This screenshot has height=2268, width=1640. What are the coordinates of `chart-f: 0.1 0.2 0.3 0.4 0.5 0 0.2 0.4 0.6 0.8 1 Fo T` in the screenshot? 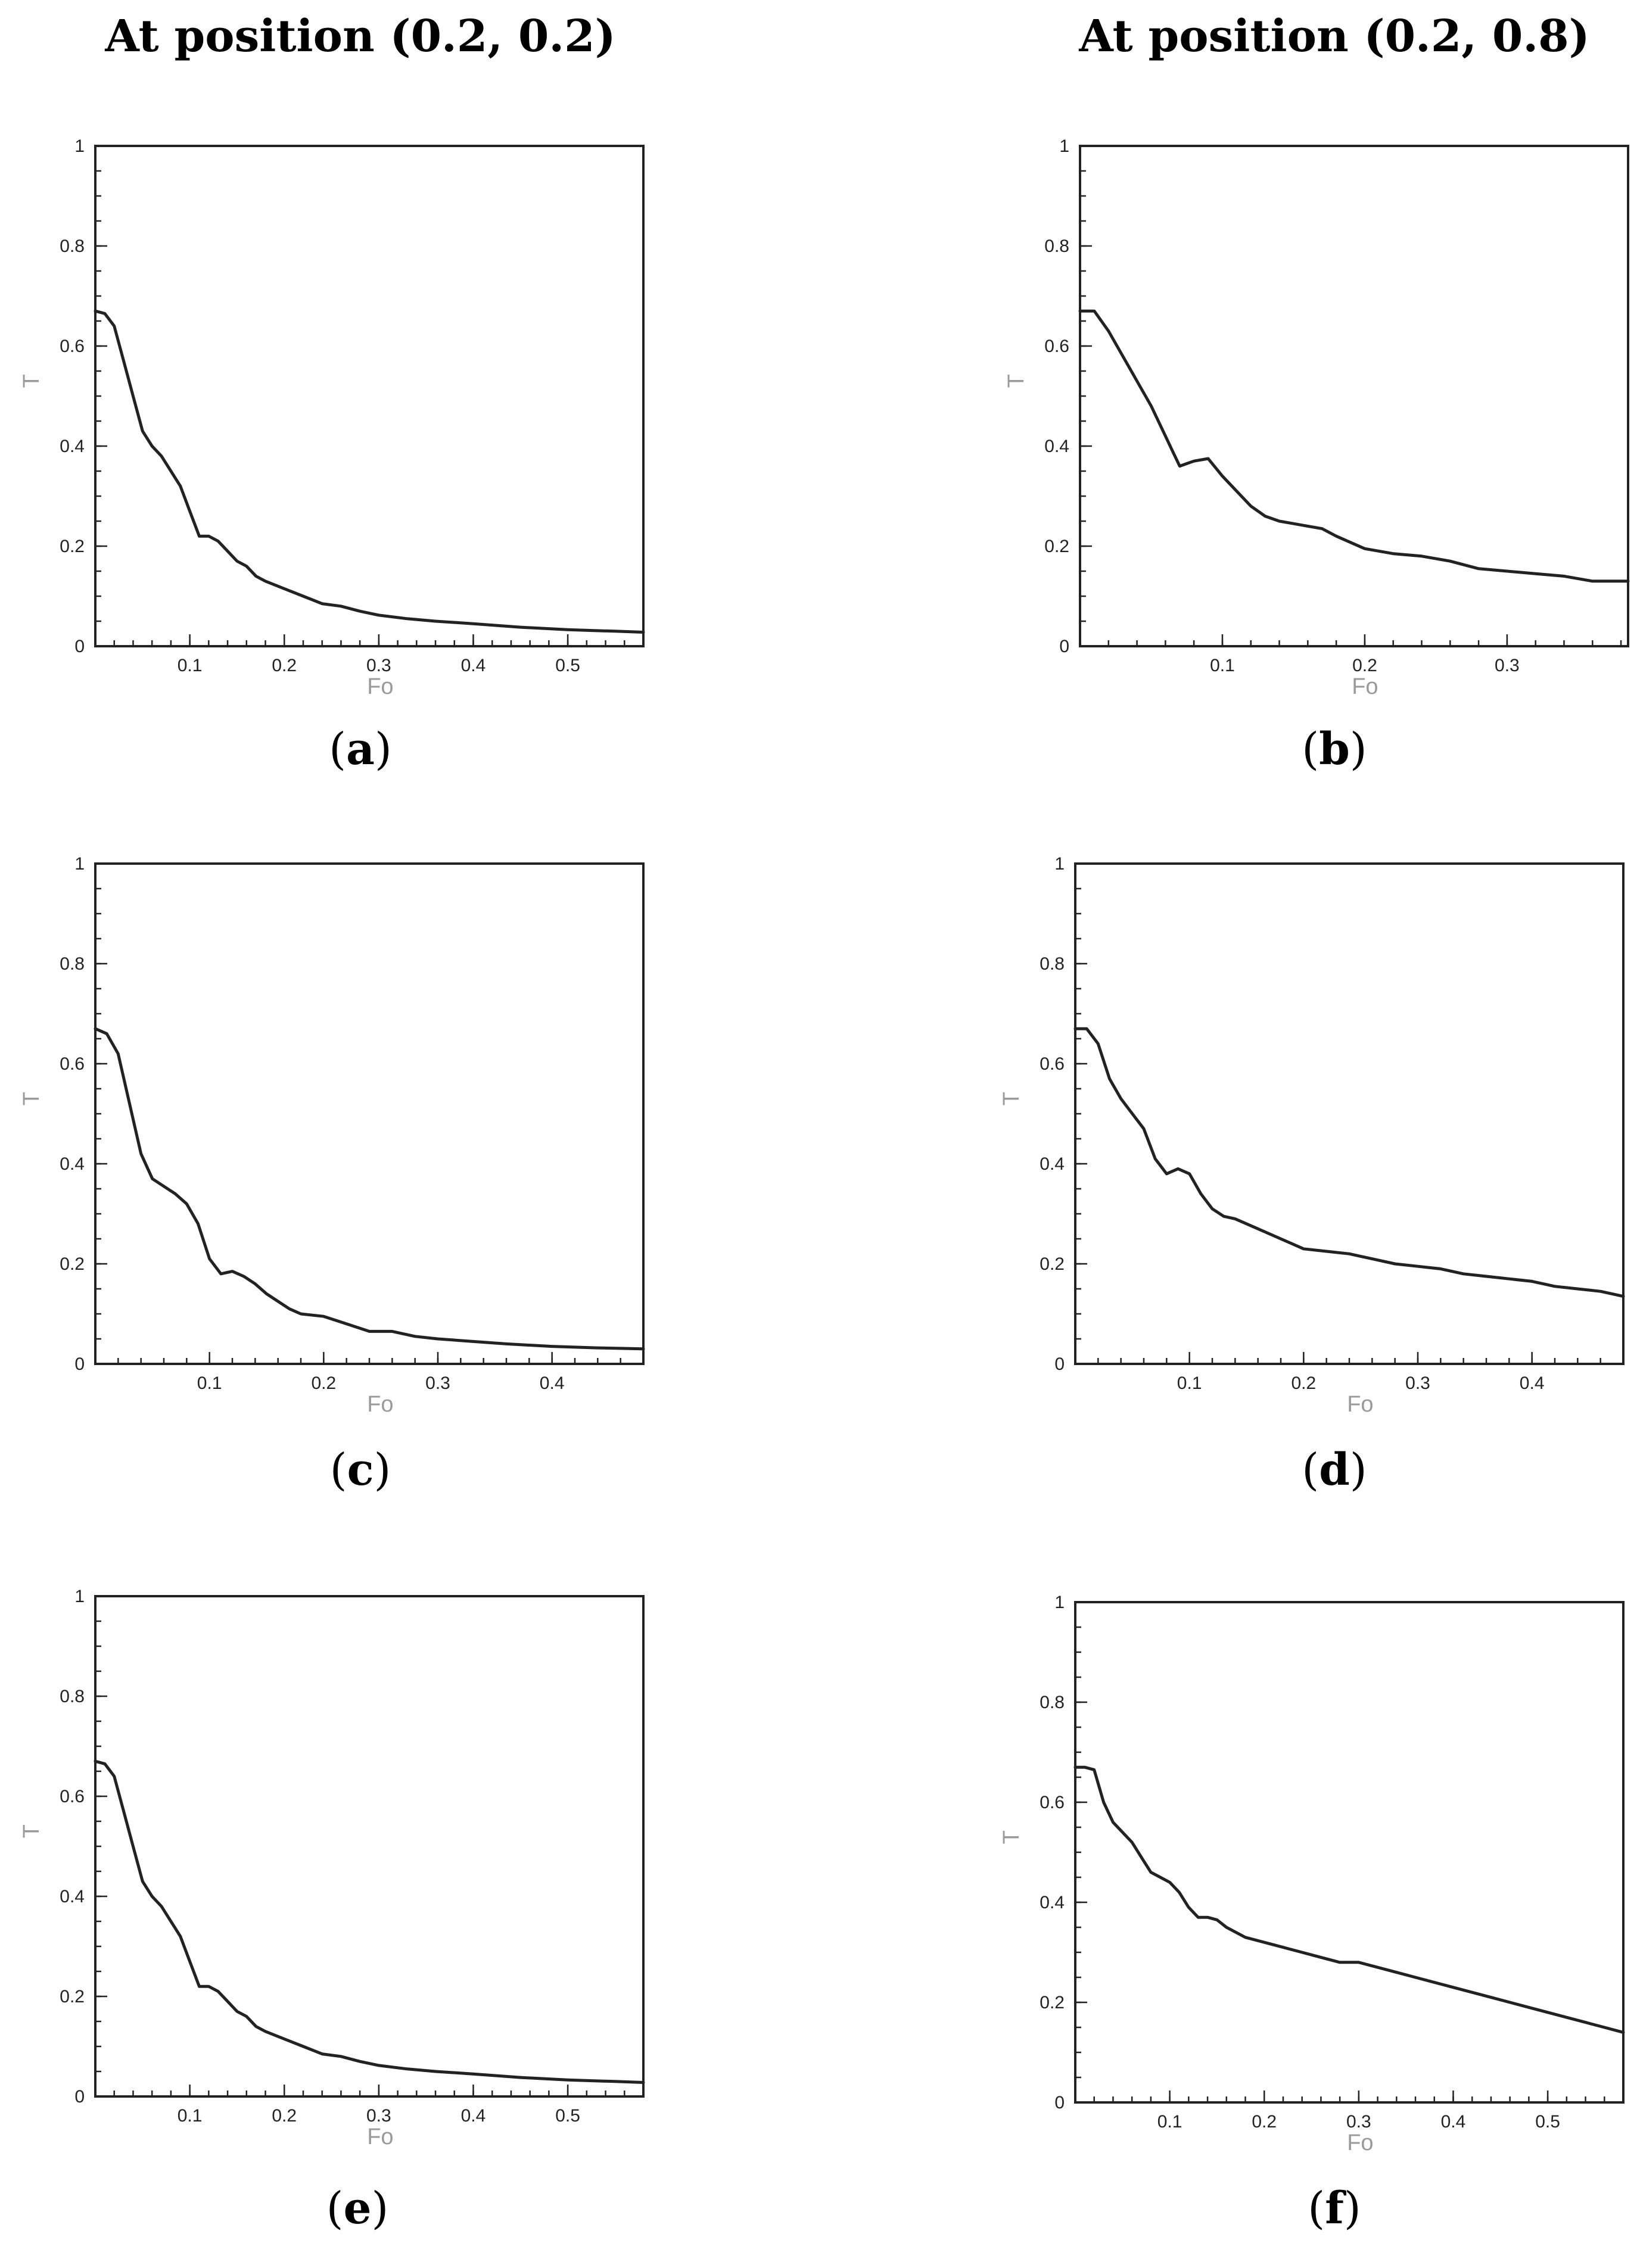 It's located at (1312, 1874).